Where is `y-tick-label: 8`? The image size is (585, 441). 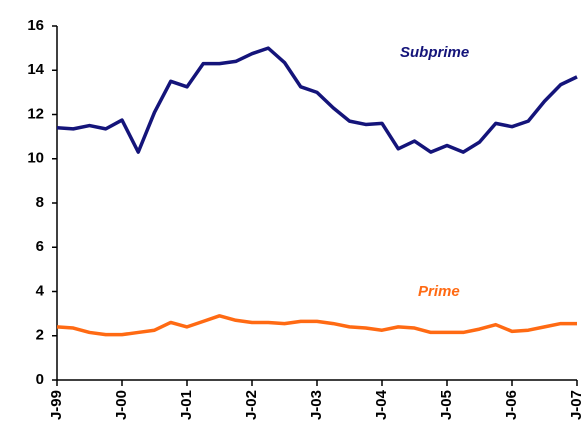
y-tick-label: 8 is located at coordinates (40, 202).